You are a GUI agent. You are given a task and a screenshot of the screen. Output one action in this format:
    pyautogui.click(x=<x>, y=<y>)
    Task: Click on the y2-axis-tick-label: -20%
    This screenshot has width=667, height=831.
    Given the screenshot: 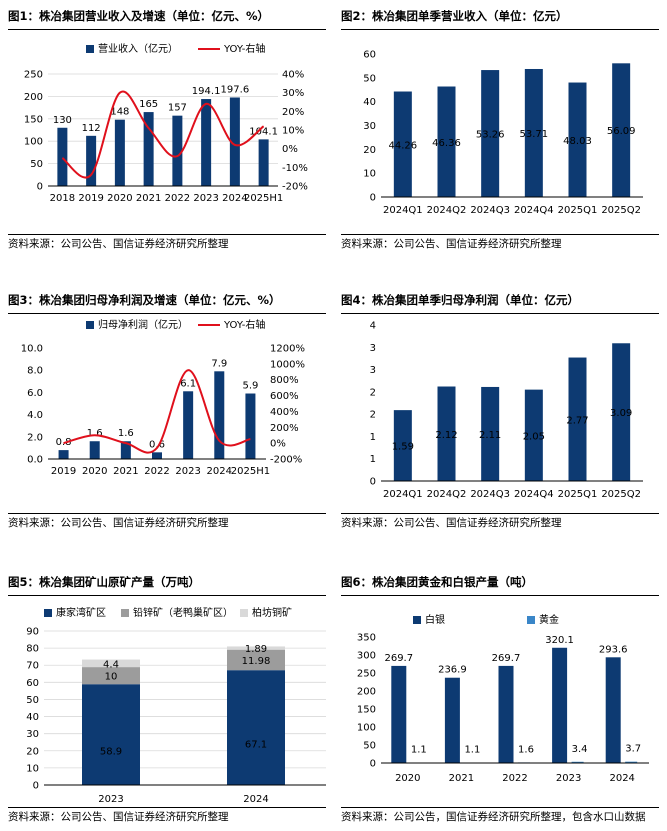 What is the action you would take?
    pyautogui.click(x=295, y=187)
    